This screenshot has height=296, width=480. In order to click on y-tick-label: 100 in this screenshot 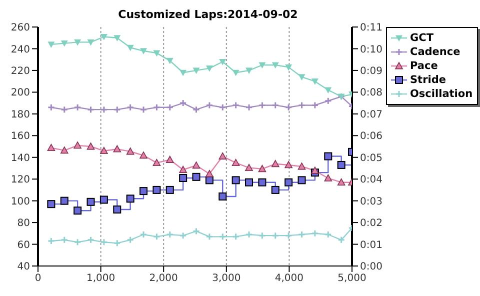, I will do `click(20, 202)`.